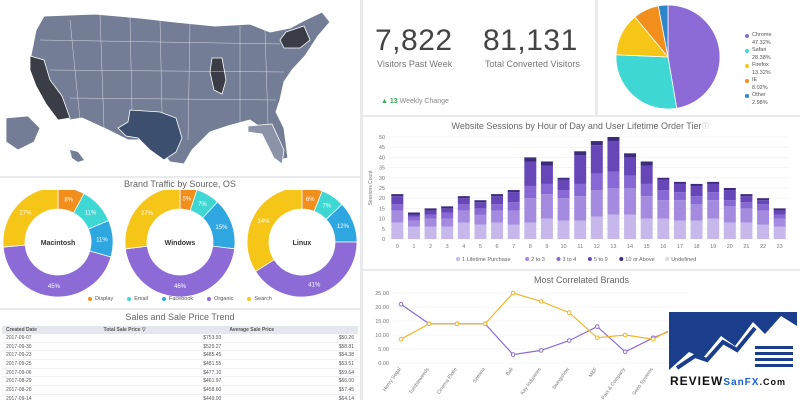  What do you see at coordinates (601, 260) in the screenshot?
I see `bar-legend-label: 5 to 9` at bounding box center [601, 260].